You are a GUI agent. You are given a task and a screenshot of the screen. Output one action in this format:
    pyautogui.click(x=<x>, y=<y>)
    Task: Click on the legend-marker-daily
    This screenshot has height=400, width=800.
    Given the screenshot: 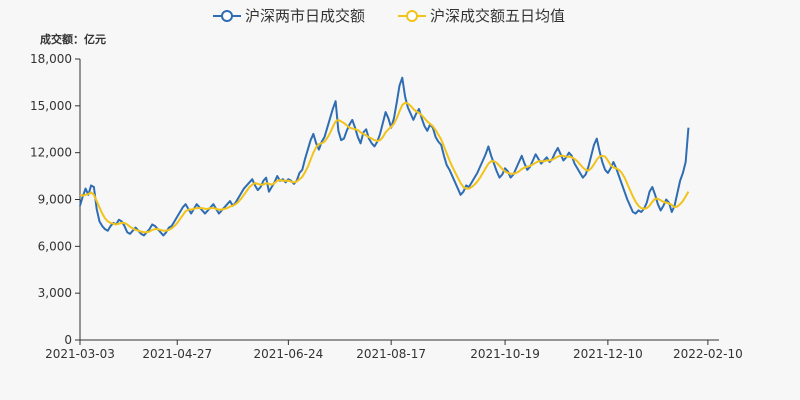 What is the action you would take?
    pyautogui.click(x=227, y=16)
    